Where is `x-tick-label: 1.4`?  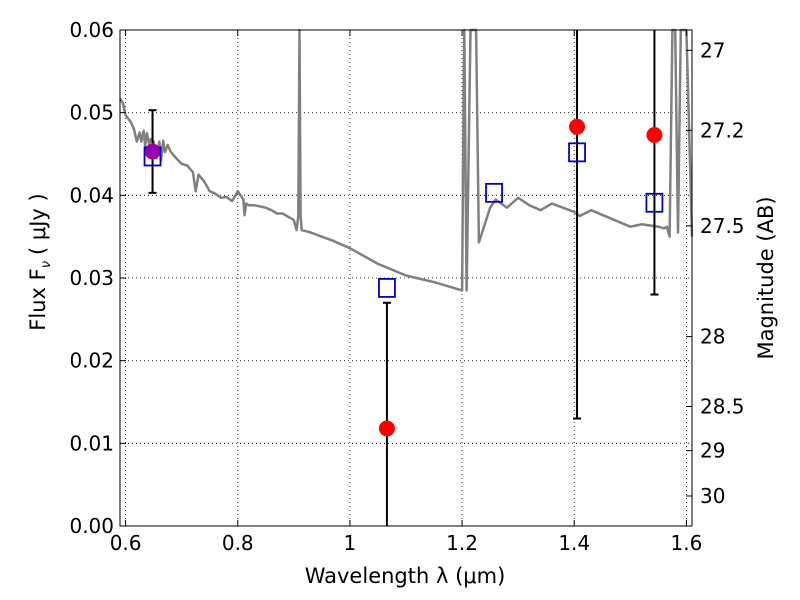
x-tick-label: 1.4 is located at coordinates (574, 543).